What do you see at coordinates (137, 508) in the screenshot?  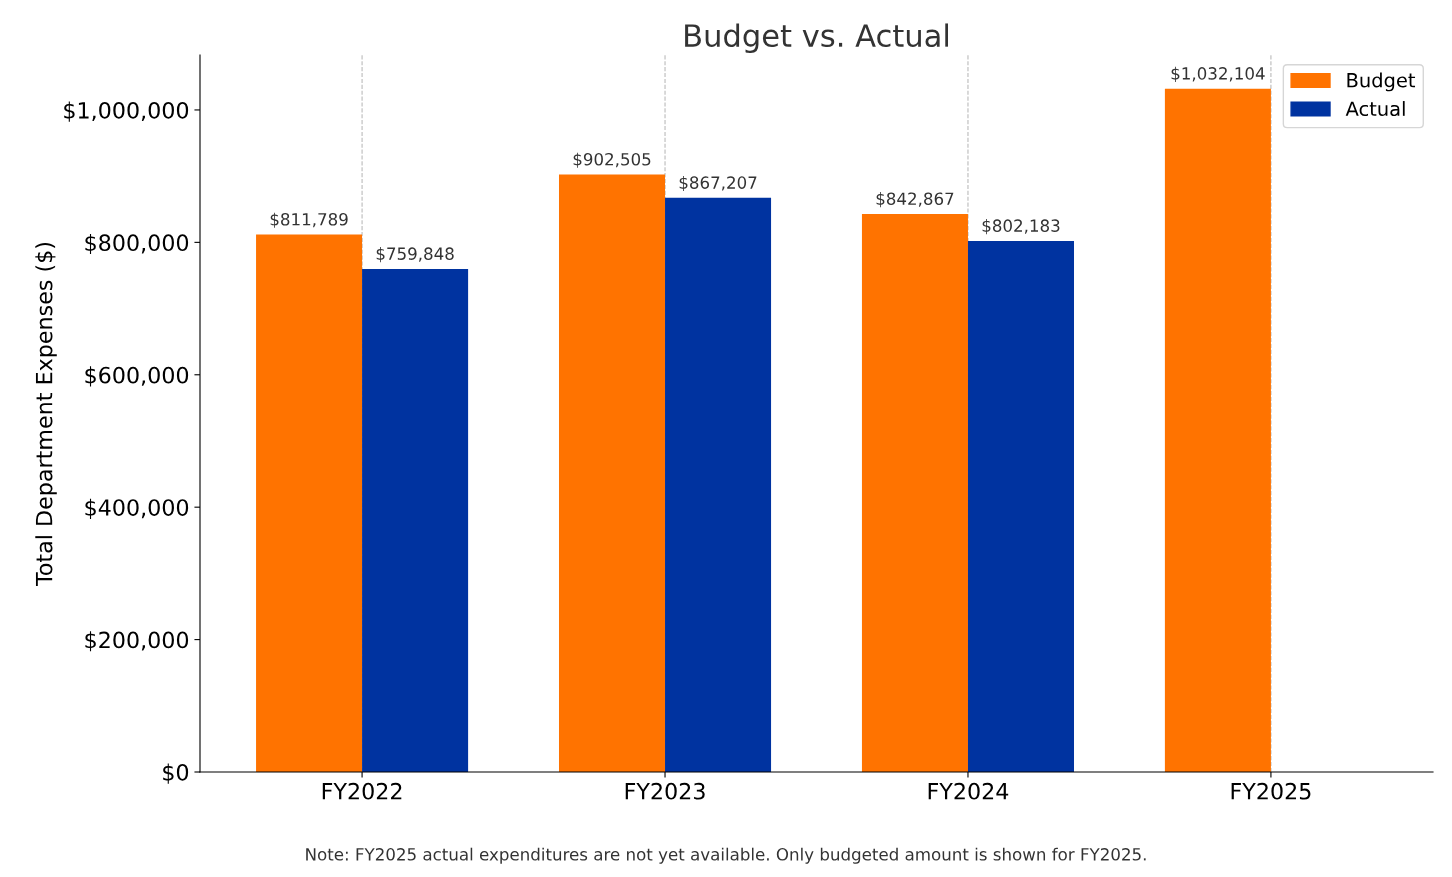 I see `y-tick-label: $400,000` at bounding box center [137, 508].